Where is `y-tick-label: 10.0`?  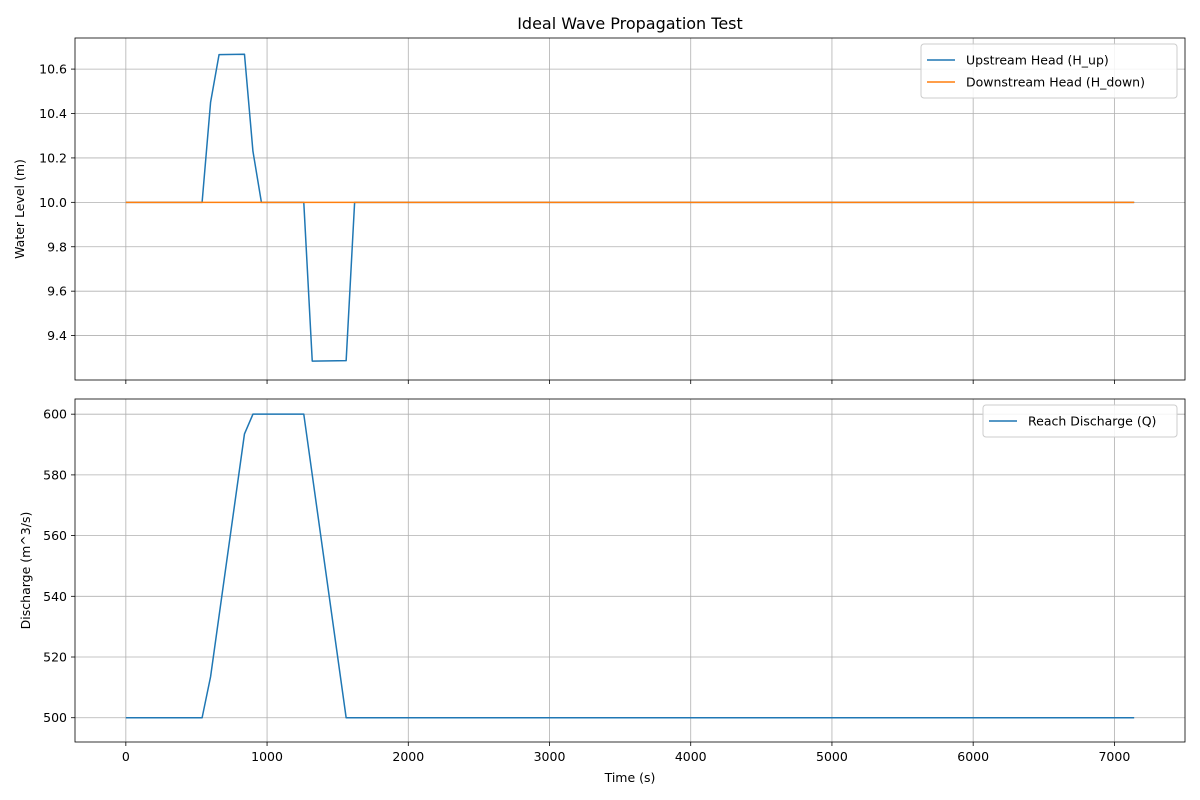
y-tick-label: 10.0 is located at coordinates (53, 202).